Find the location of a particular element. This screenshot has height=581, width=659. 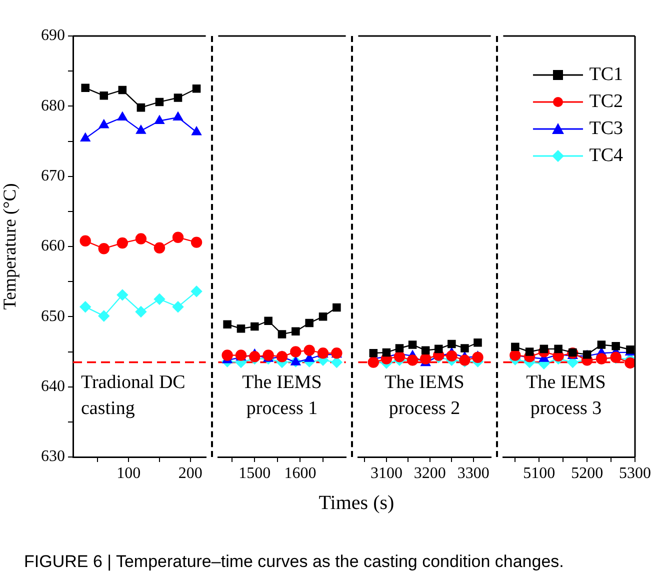

y-tick-label: 690 is located at coordinates (53, 35).